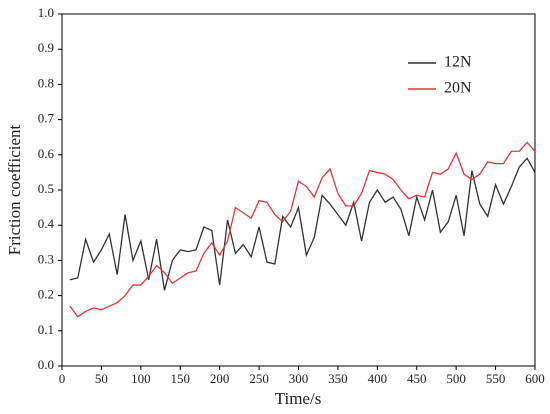 This screenshot has width=550, height=414. What do you see at coordinates (46, 47) in the screenshot?
I see `y-tick-label: 0.9` at bounding box center [46, 47].